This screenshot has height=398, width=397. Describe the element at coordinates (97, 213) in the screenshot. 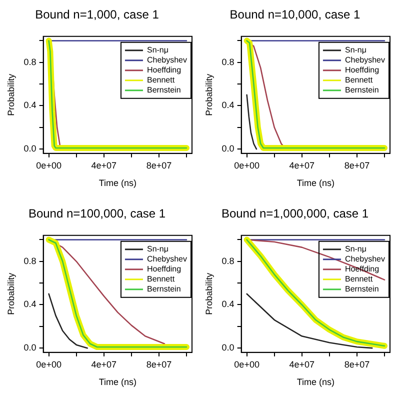

I see `chart-title: Bound n=100,000, case 1` at that location.